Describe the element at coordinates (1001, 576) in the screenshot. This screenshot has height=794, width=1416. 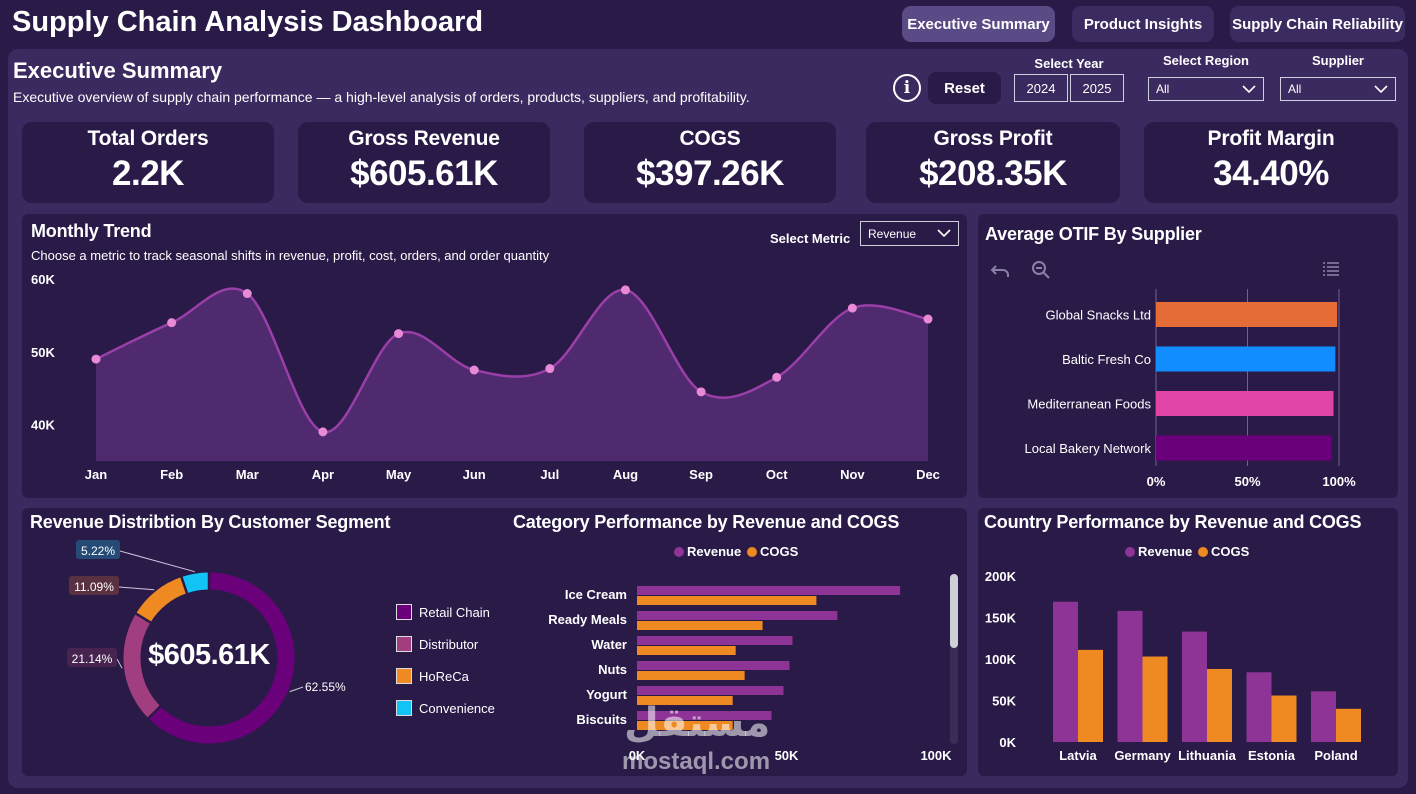
I see `y-tick-label: 200K` at that location.